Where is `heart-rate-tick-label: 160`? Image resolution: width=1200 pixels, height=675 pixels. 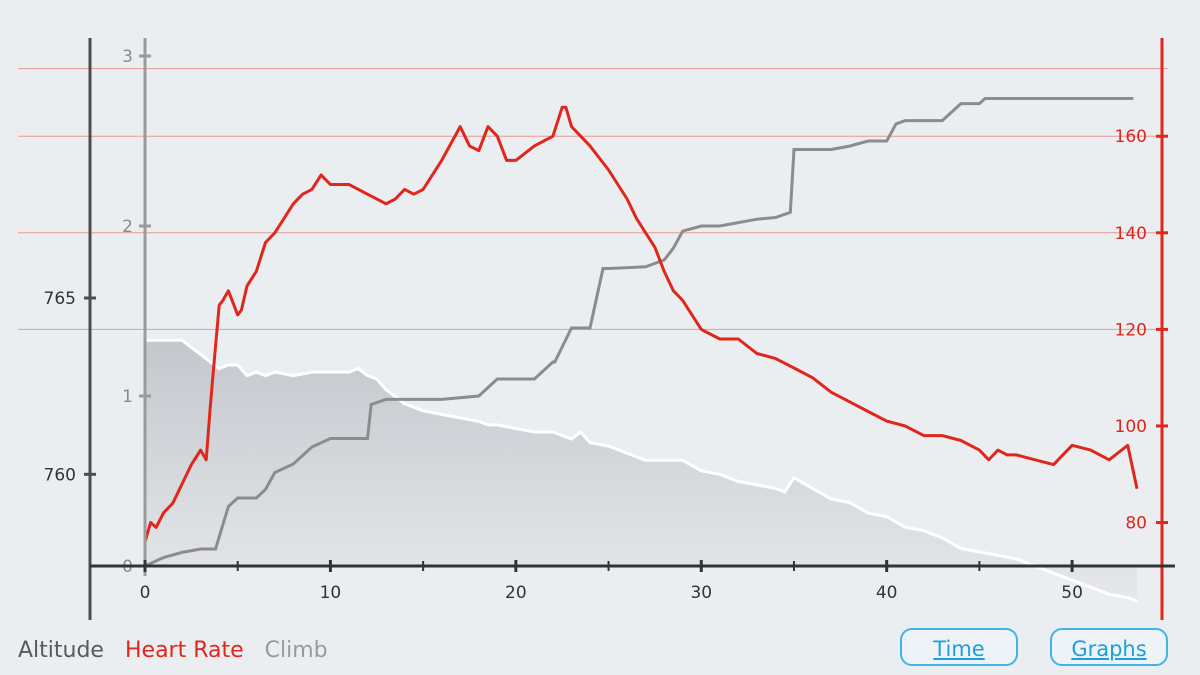
heart-rate-tick-label: 160 is located at coordinates (1131, 137).